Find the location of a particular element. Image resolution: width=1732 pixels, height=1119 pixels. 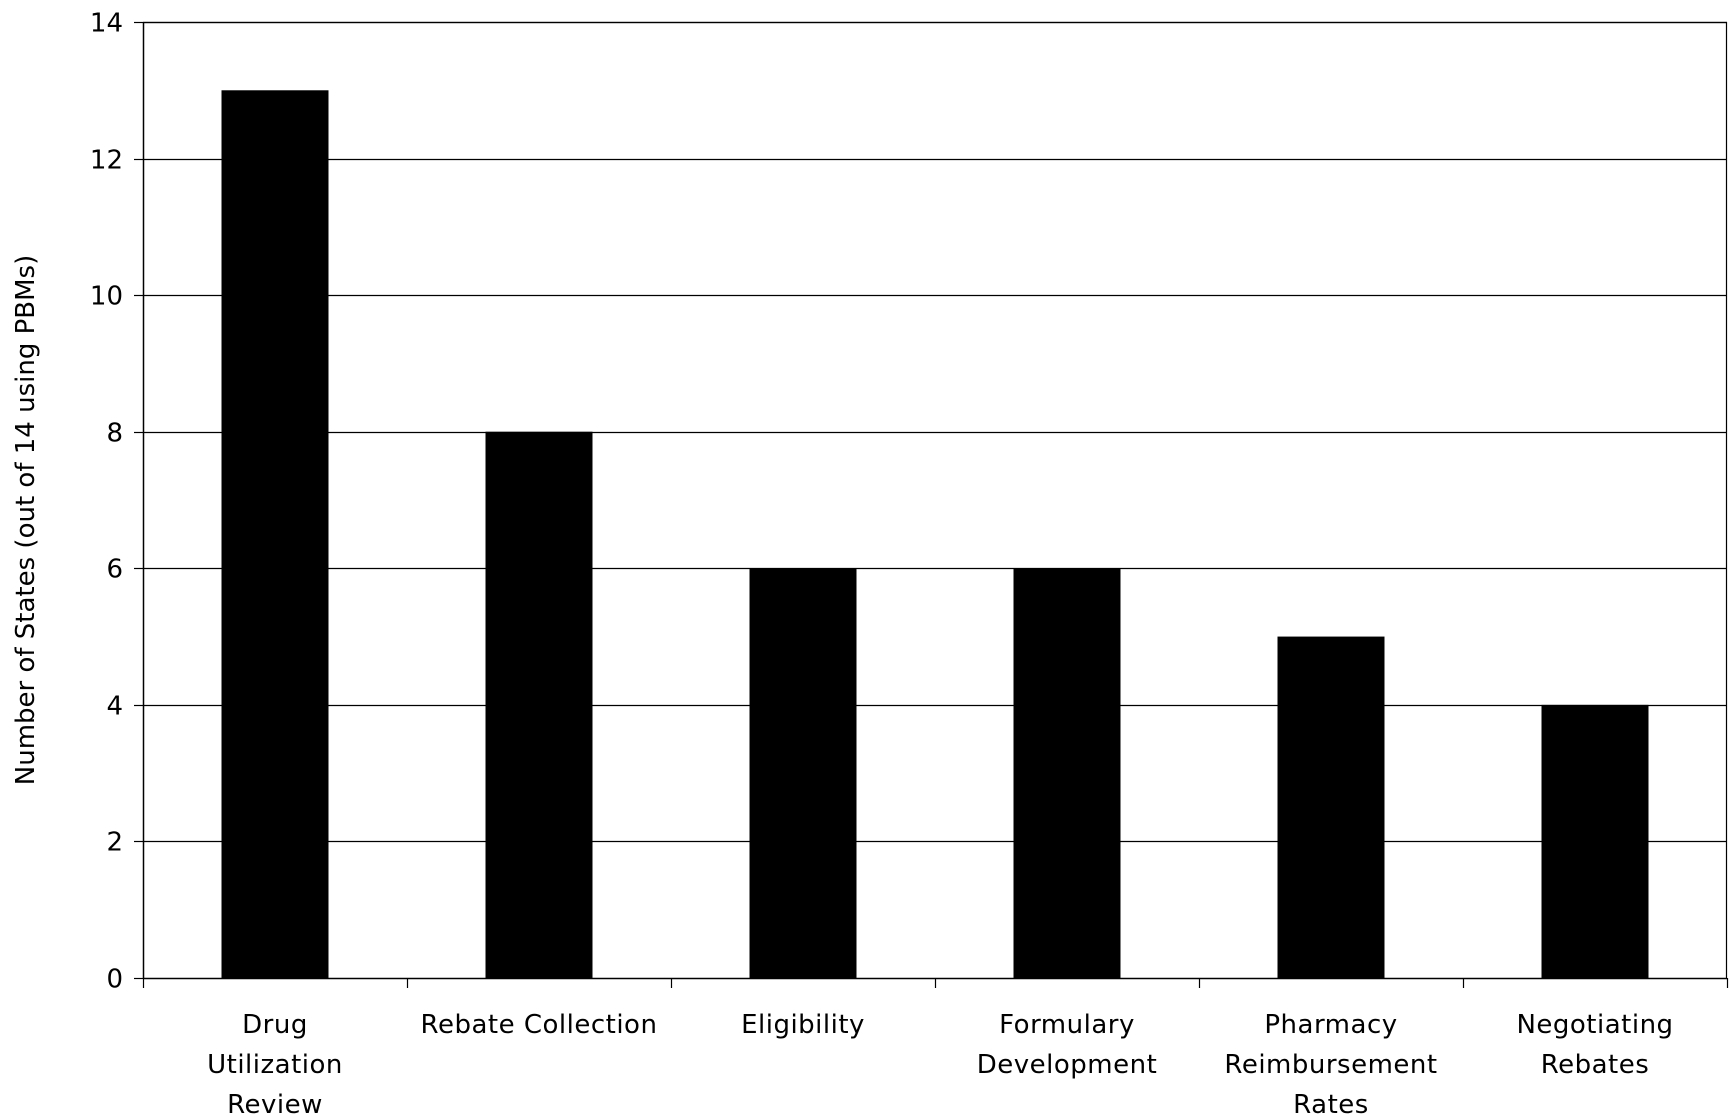

x-category-label: Drug Utilization Review is located at coordinates (275, 1064).